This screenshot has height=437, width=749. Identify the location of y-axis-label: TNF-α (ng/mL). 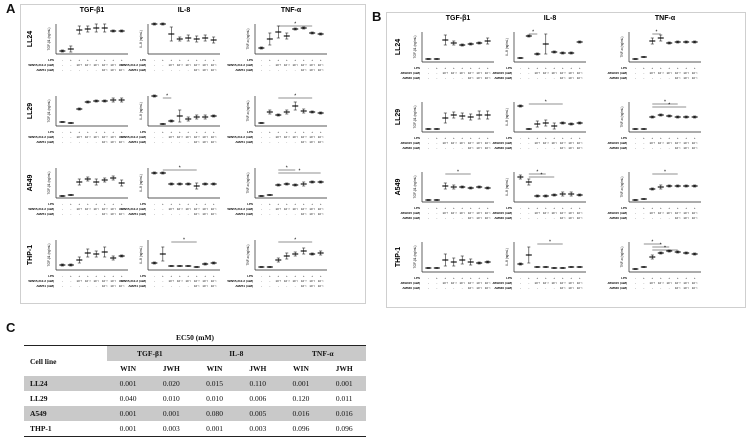
(248, 111).